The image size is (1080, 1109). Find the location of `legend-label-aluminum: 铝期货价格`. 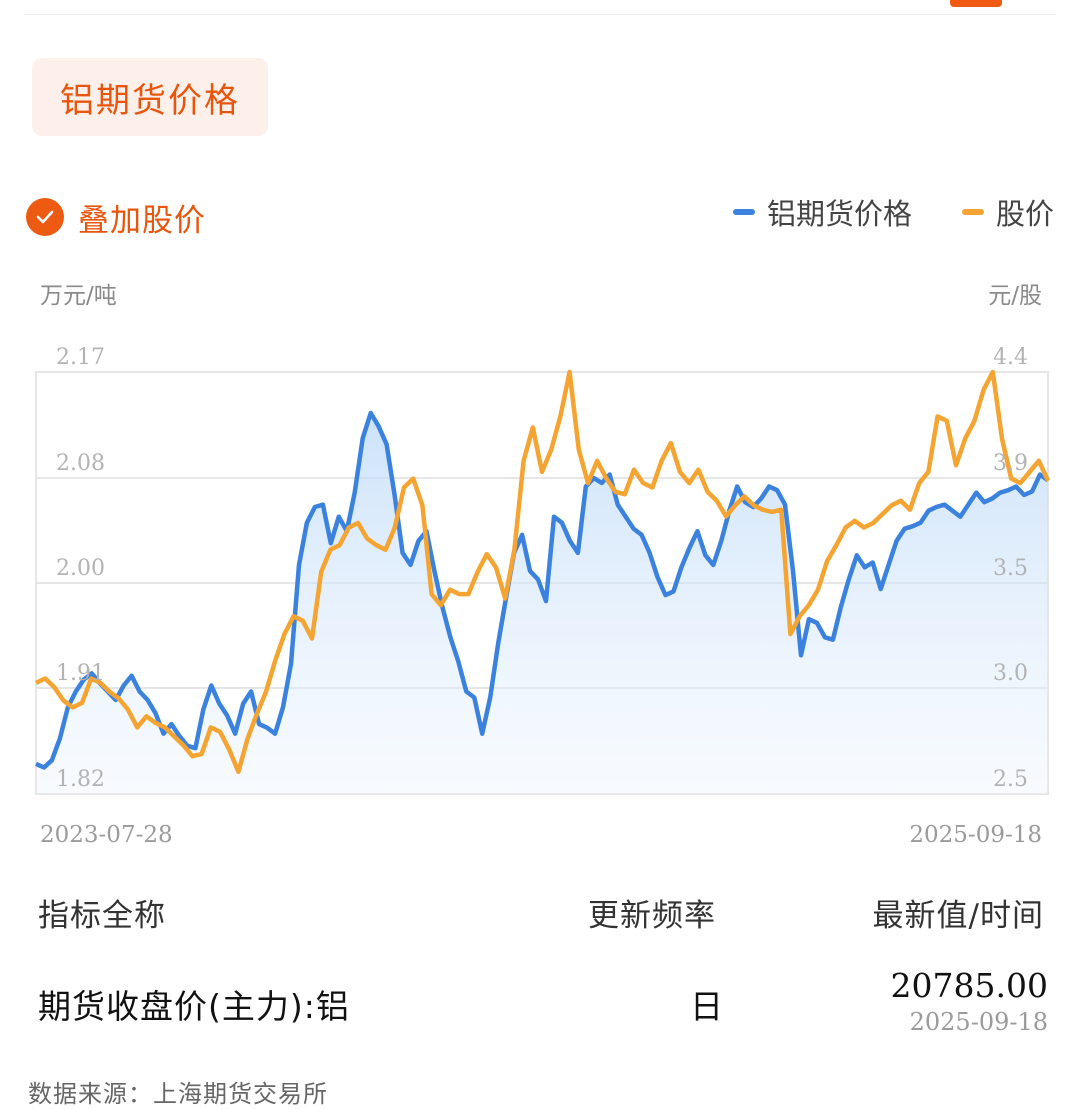

legend-label-aluminum: 铝期货价格 is located at coordinates (839, 214).